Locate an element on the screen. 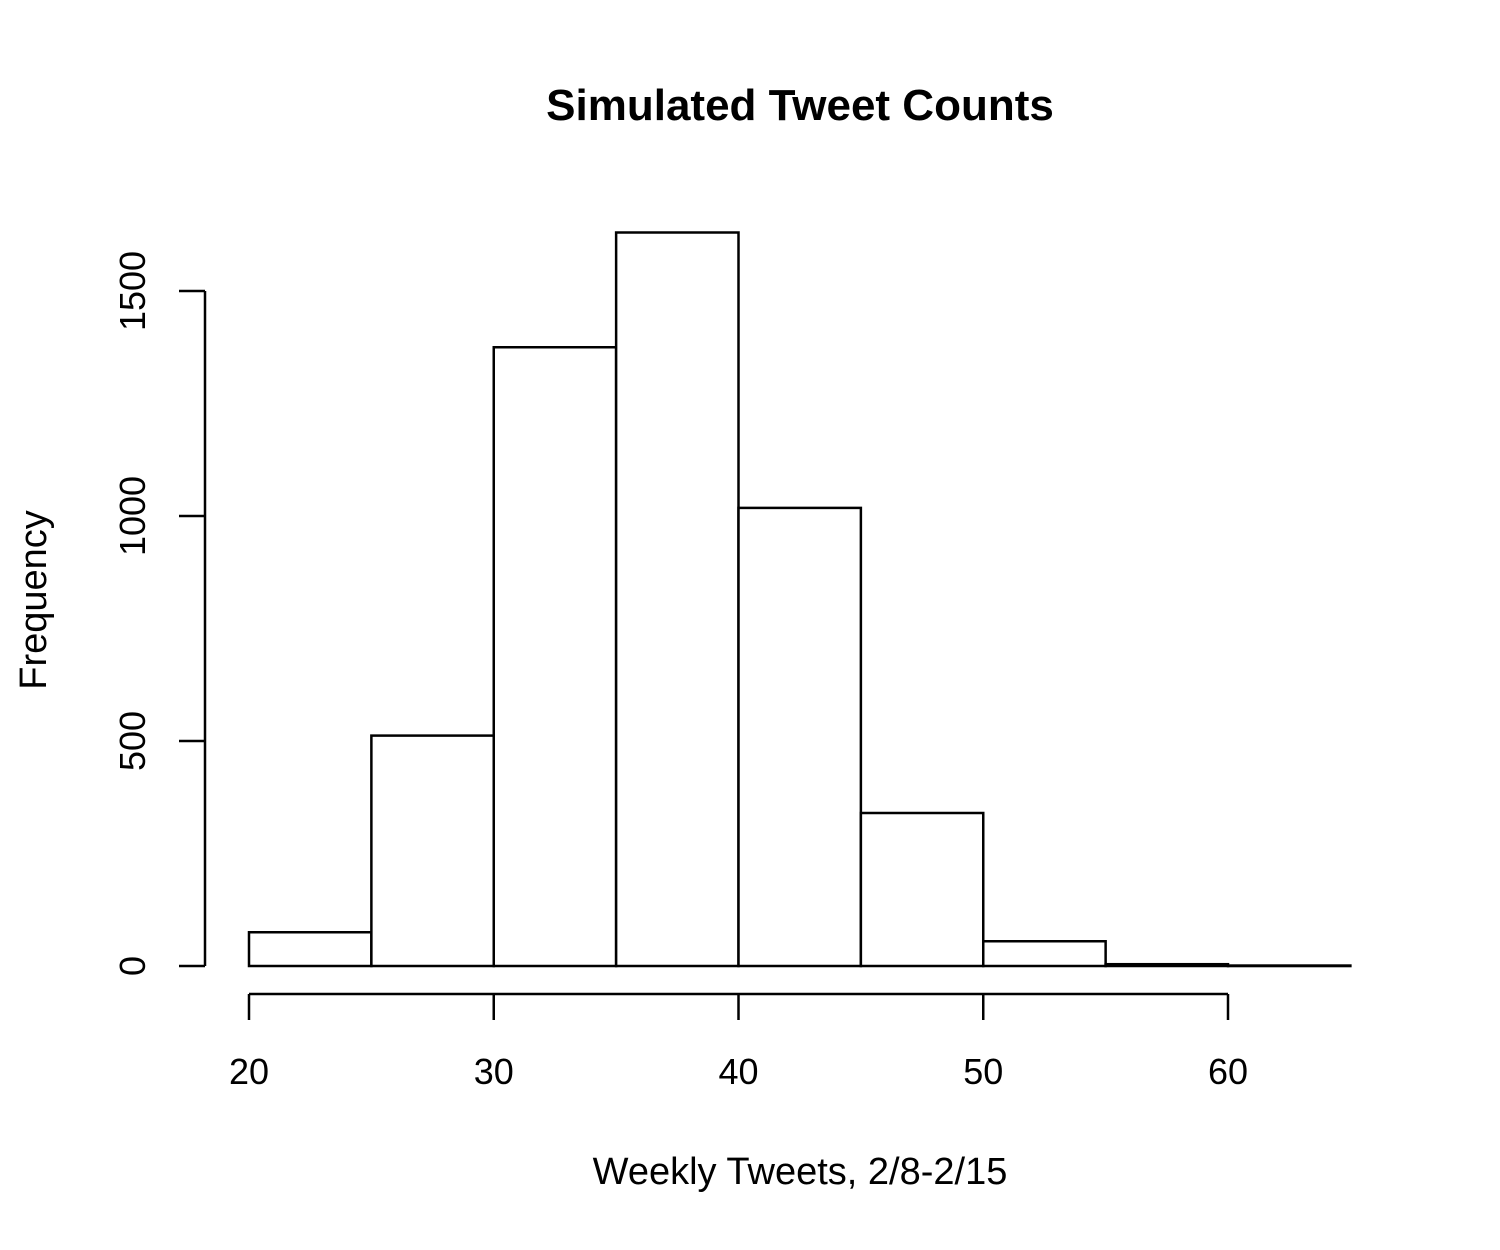 The width and height of the screenshot is (1500, 1250). x-tick-label-50: 50 is located at coordinates (983, 1071).